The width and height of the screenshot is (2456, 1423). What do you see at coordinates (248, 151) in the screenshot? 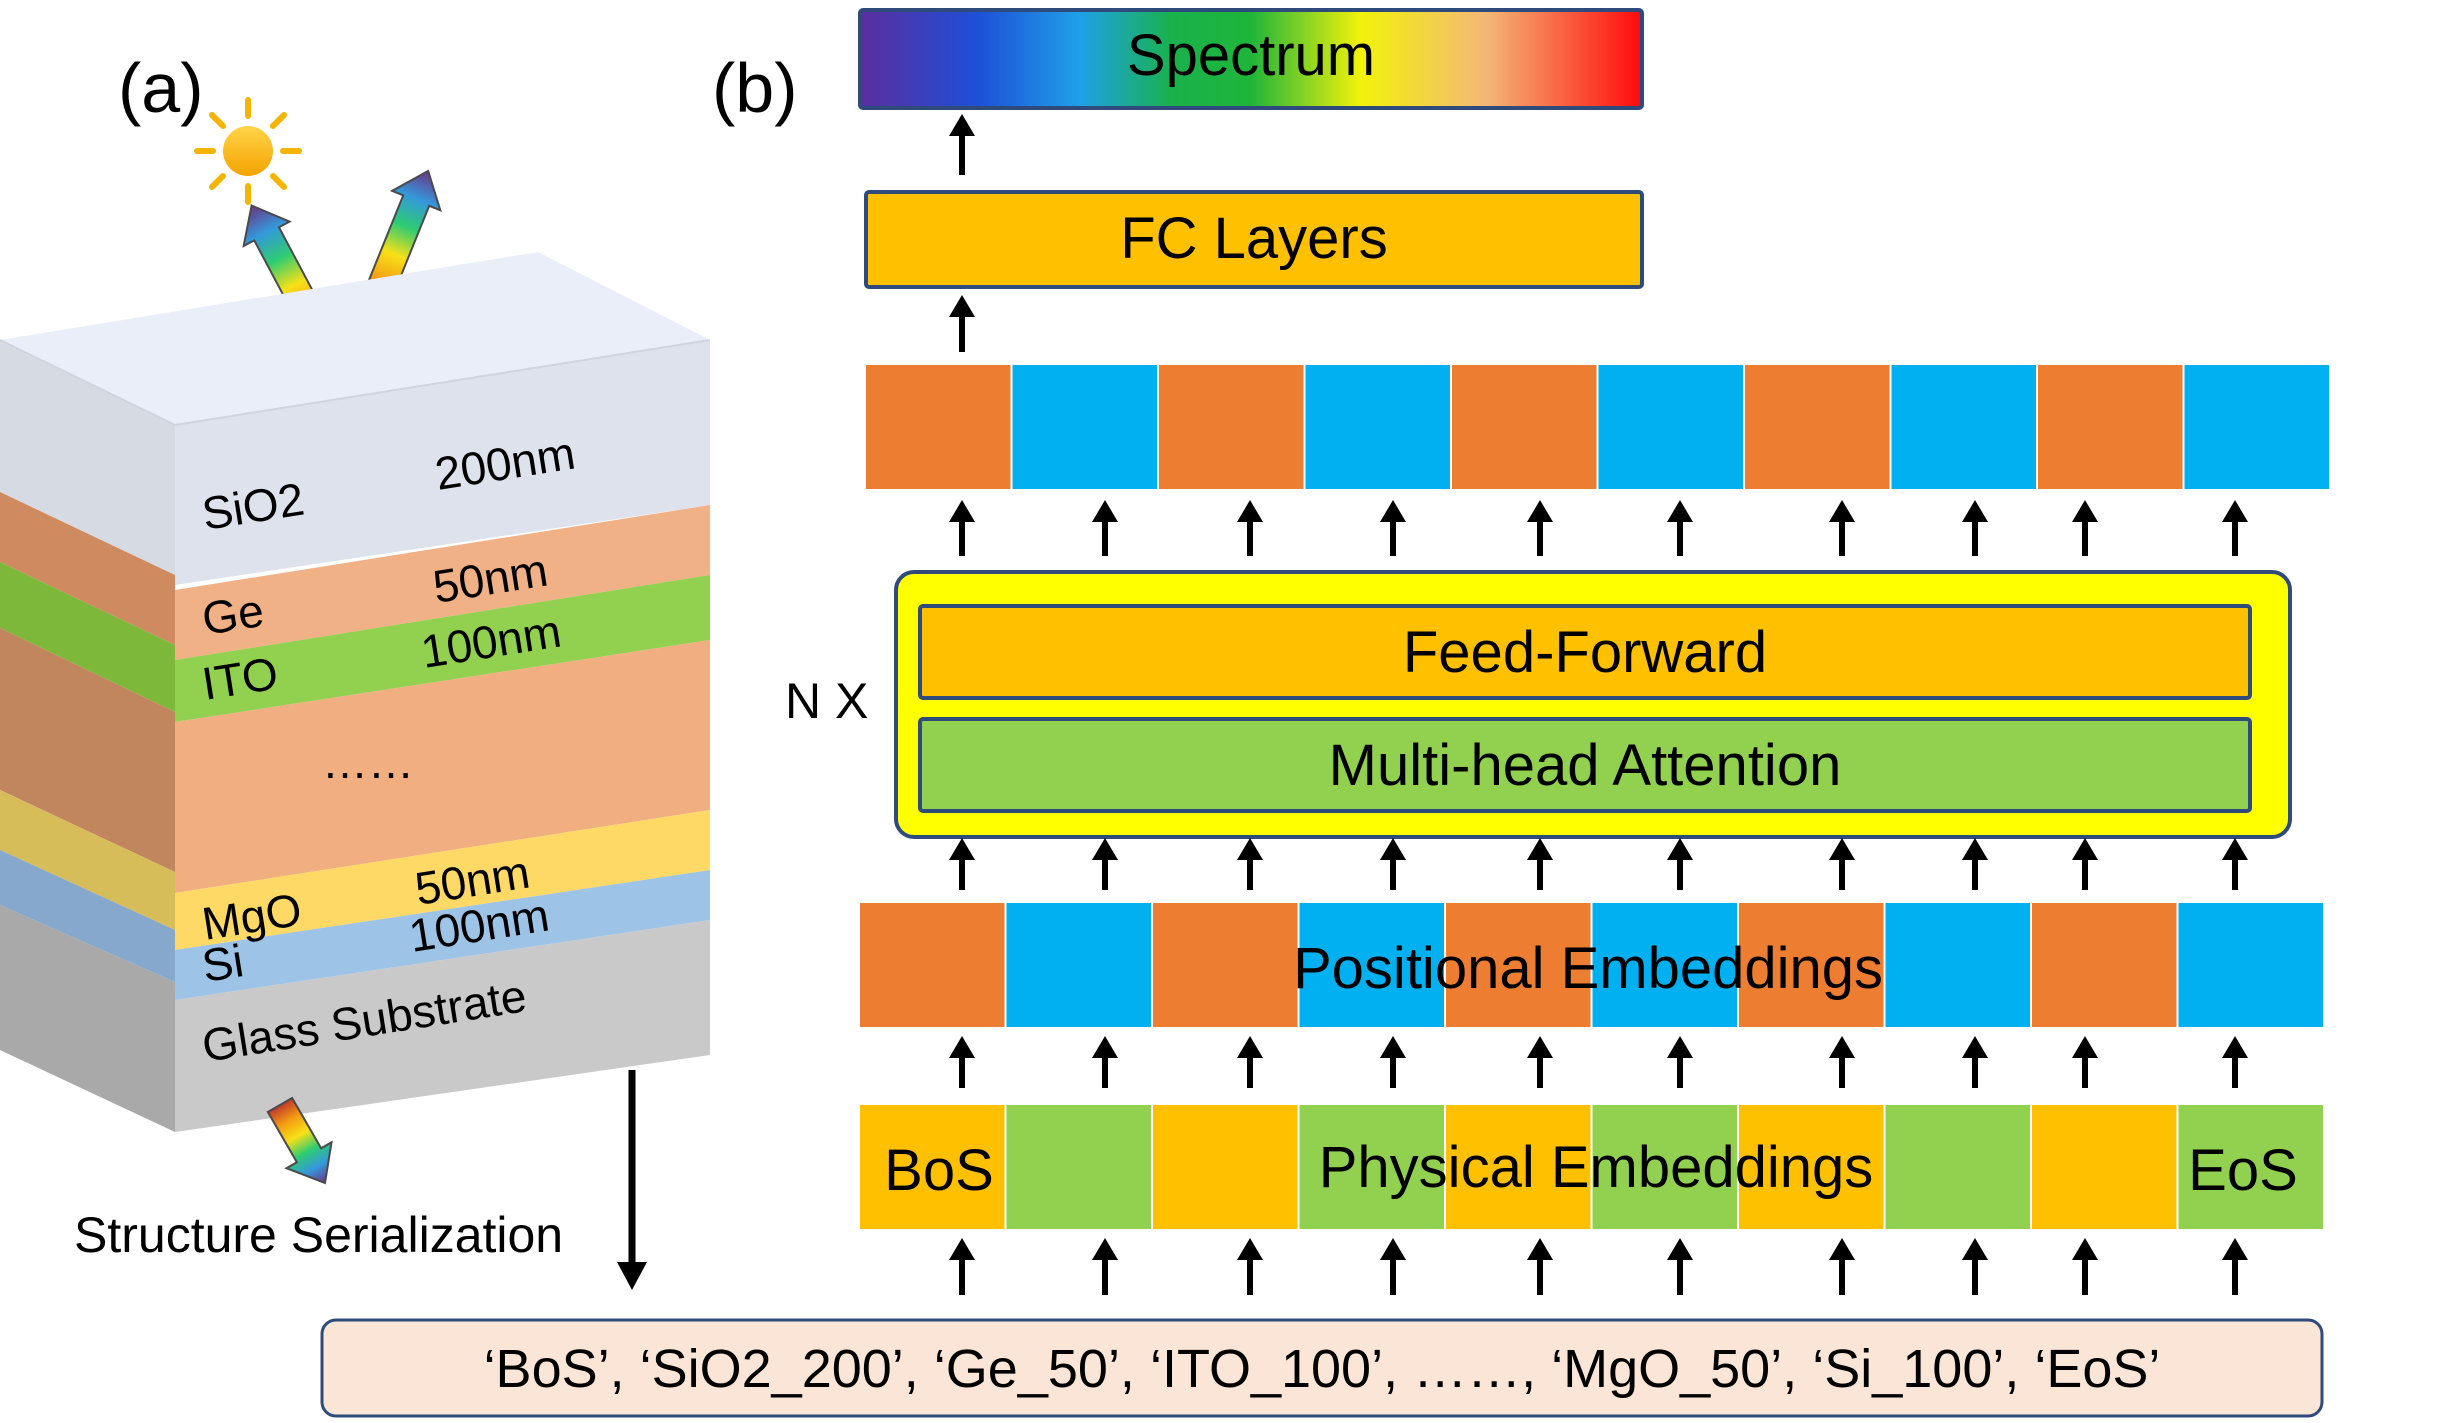
I see `sun-icon` at bounding box center [248, 151].